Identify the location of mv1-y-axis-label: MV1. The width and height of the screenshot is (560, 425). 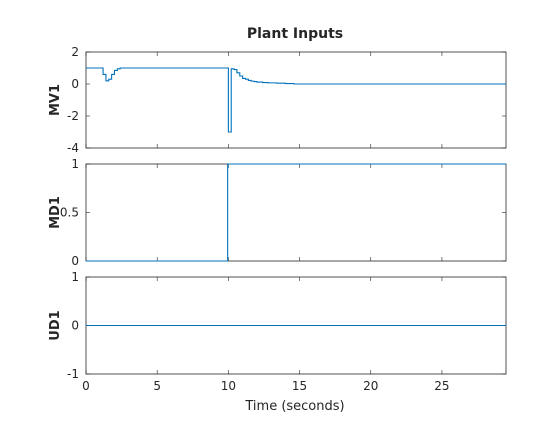
(55, 100).